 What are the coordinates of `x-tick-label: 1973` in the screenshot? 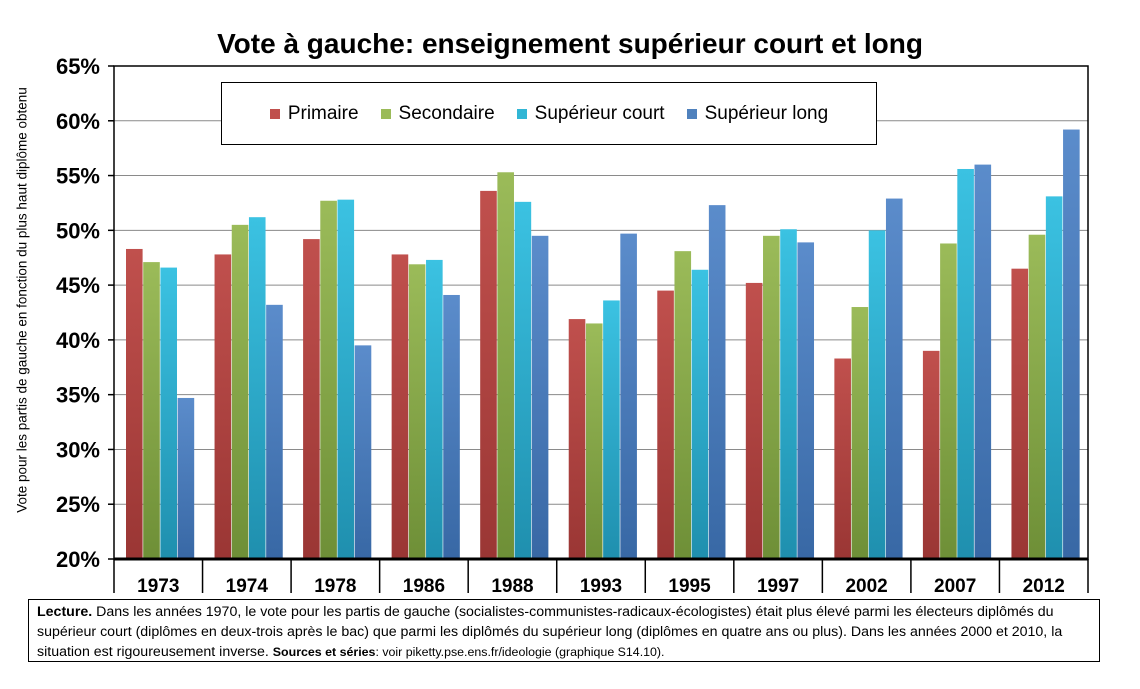 It's located at (158, 586).